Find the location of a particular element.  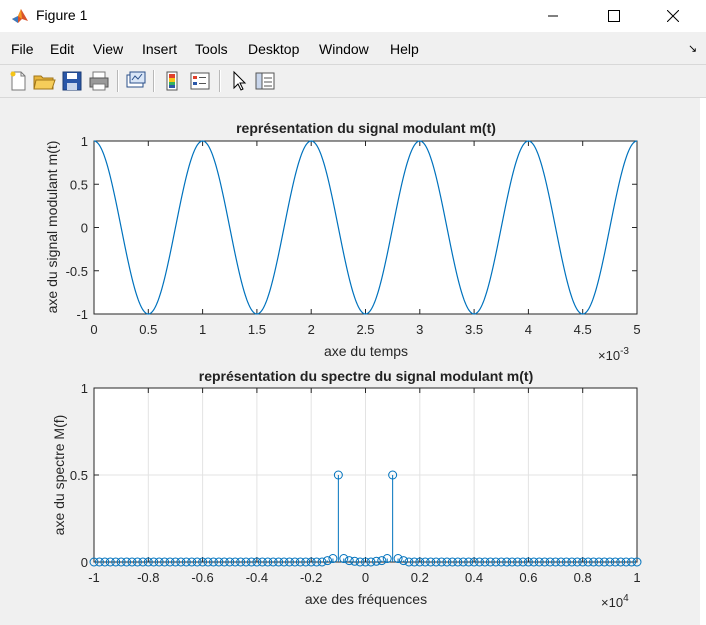

menu-view: View is located at coordinates (108, 49).